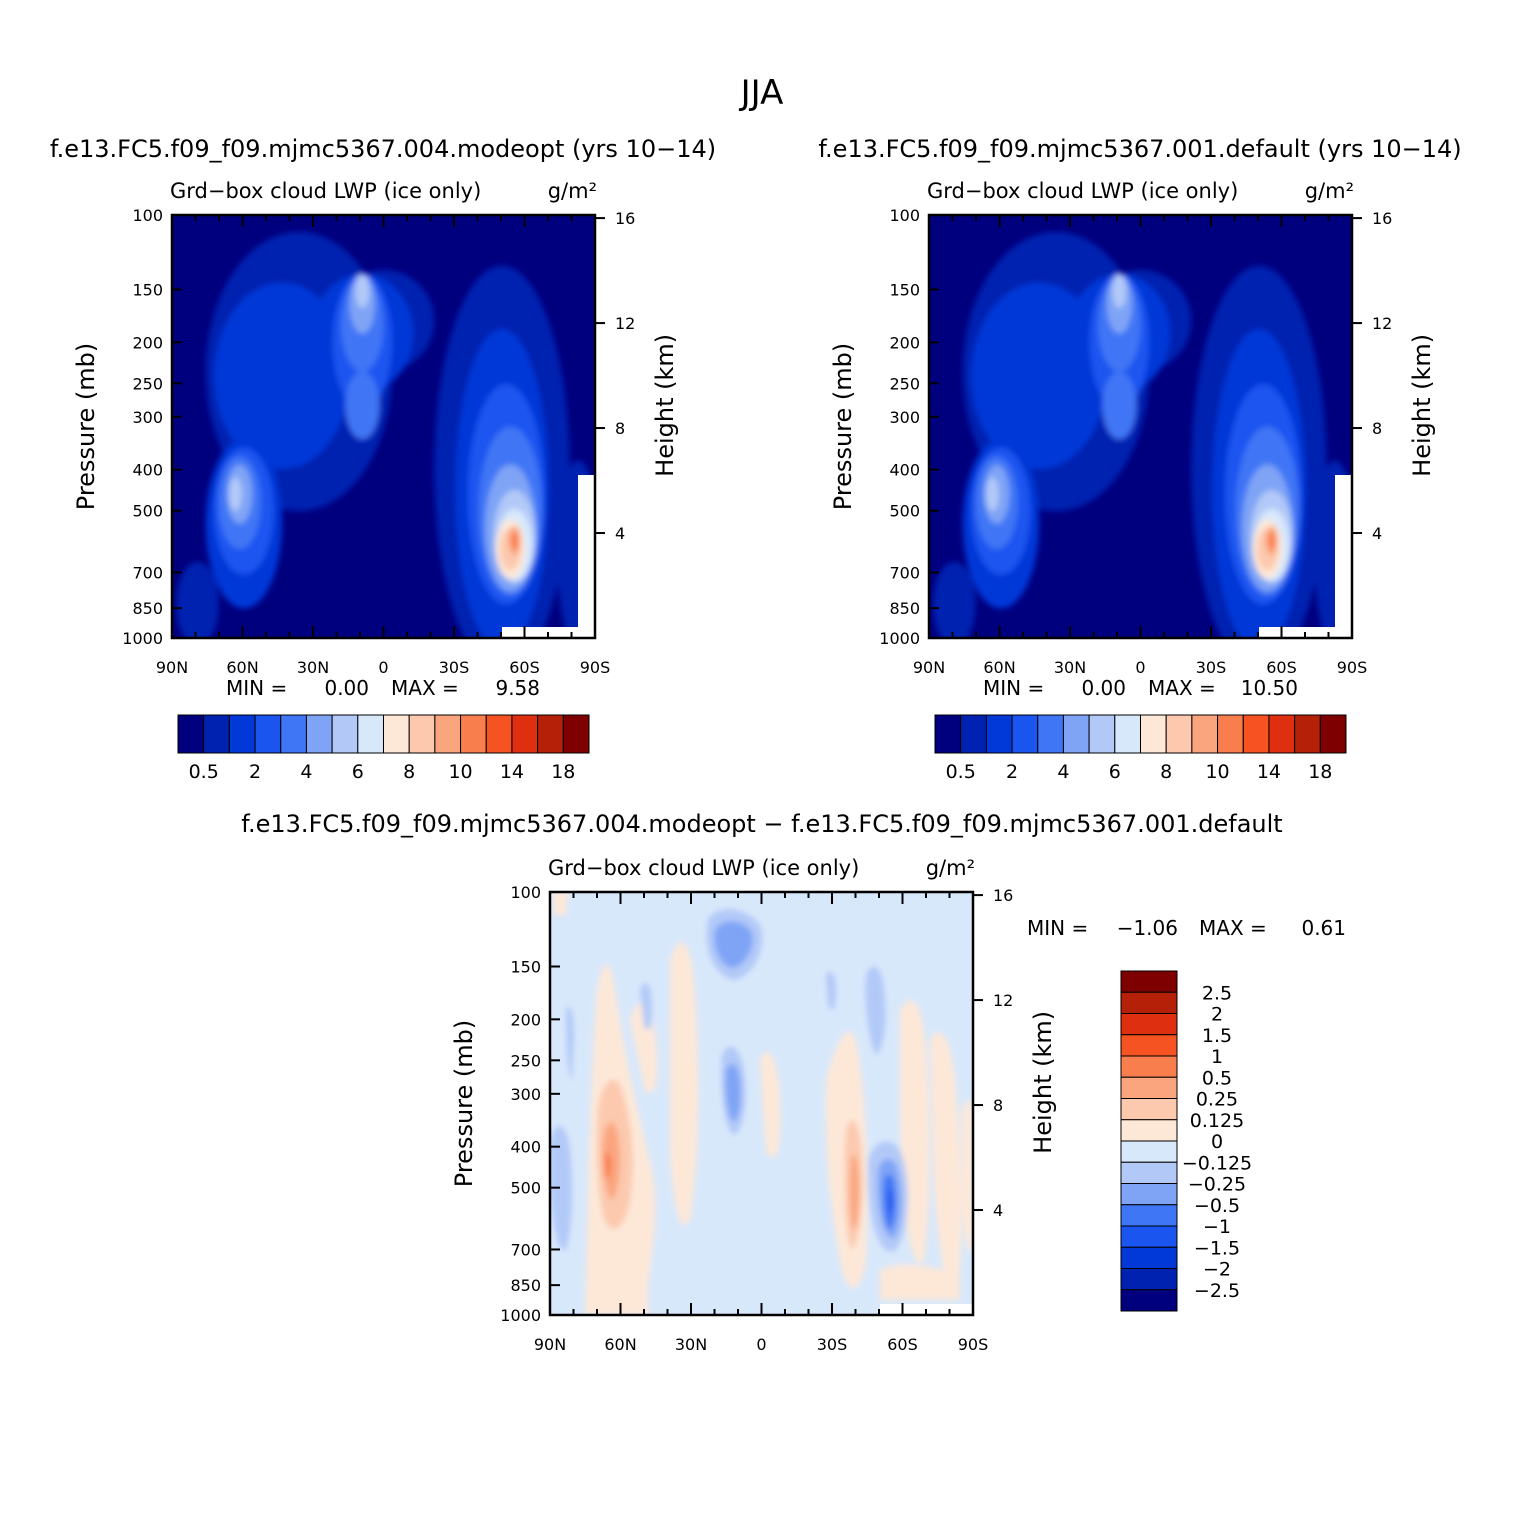 The height and width of the screenshot is (1524, 1524). Describe the element at coordinates (325, 191) in the screenshot. I see `panel-a-variable: Grd−box cloud LWP (ice only)` at that location.